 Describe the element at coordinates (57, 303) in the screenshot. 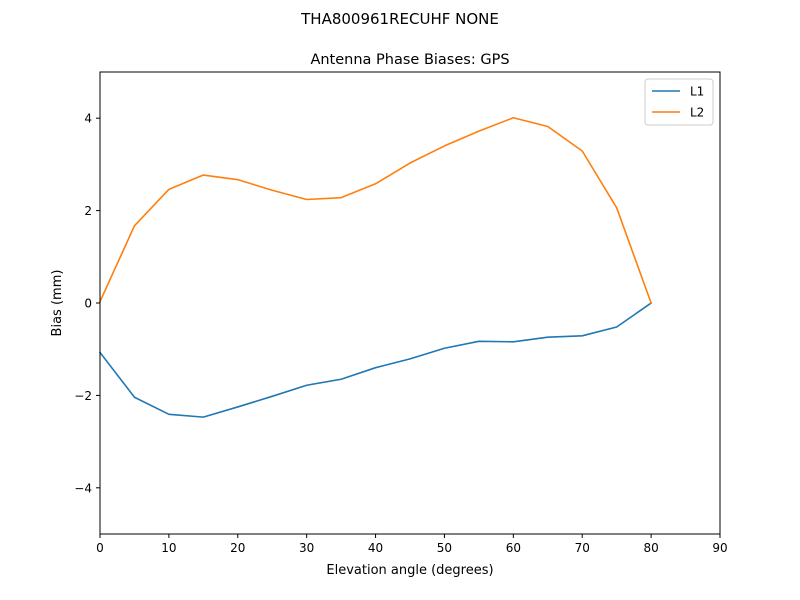

I see `y-axis-label: Bias (mm)` at that location.